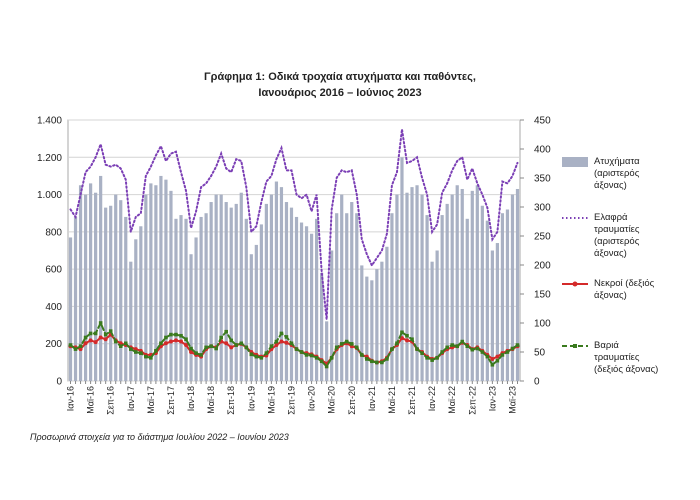 The height and width of the screenshot is (500, 700). What do you see at coordinates (91, 400) in the screenshot?
I see `x-tick-label: Μαϊ-16` at bounding box center [91, 400].